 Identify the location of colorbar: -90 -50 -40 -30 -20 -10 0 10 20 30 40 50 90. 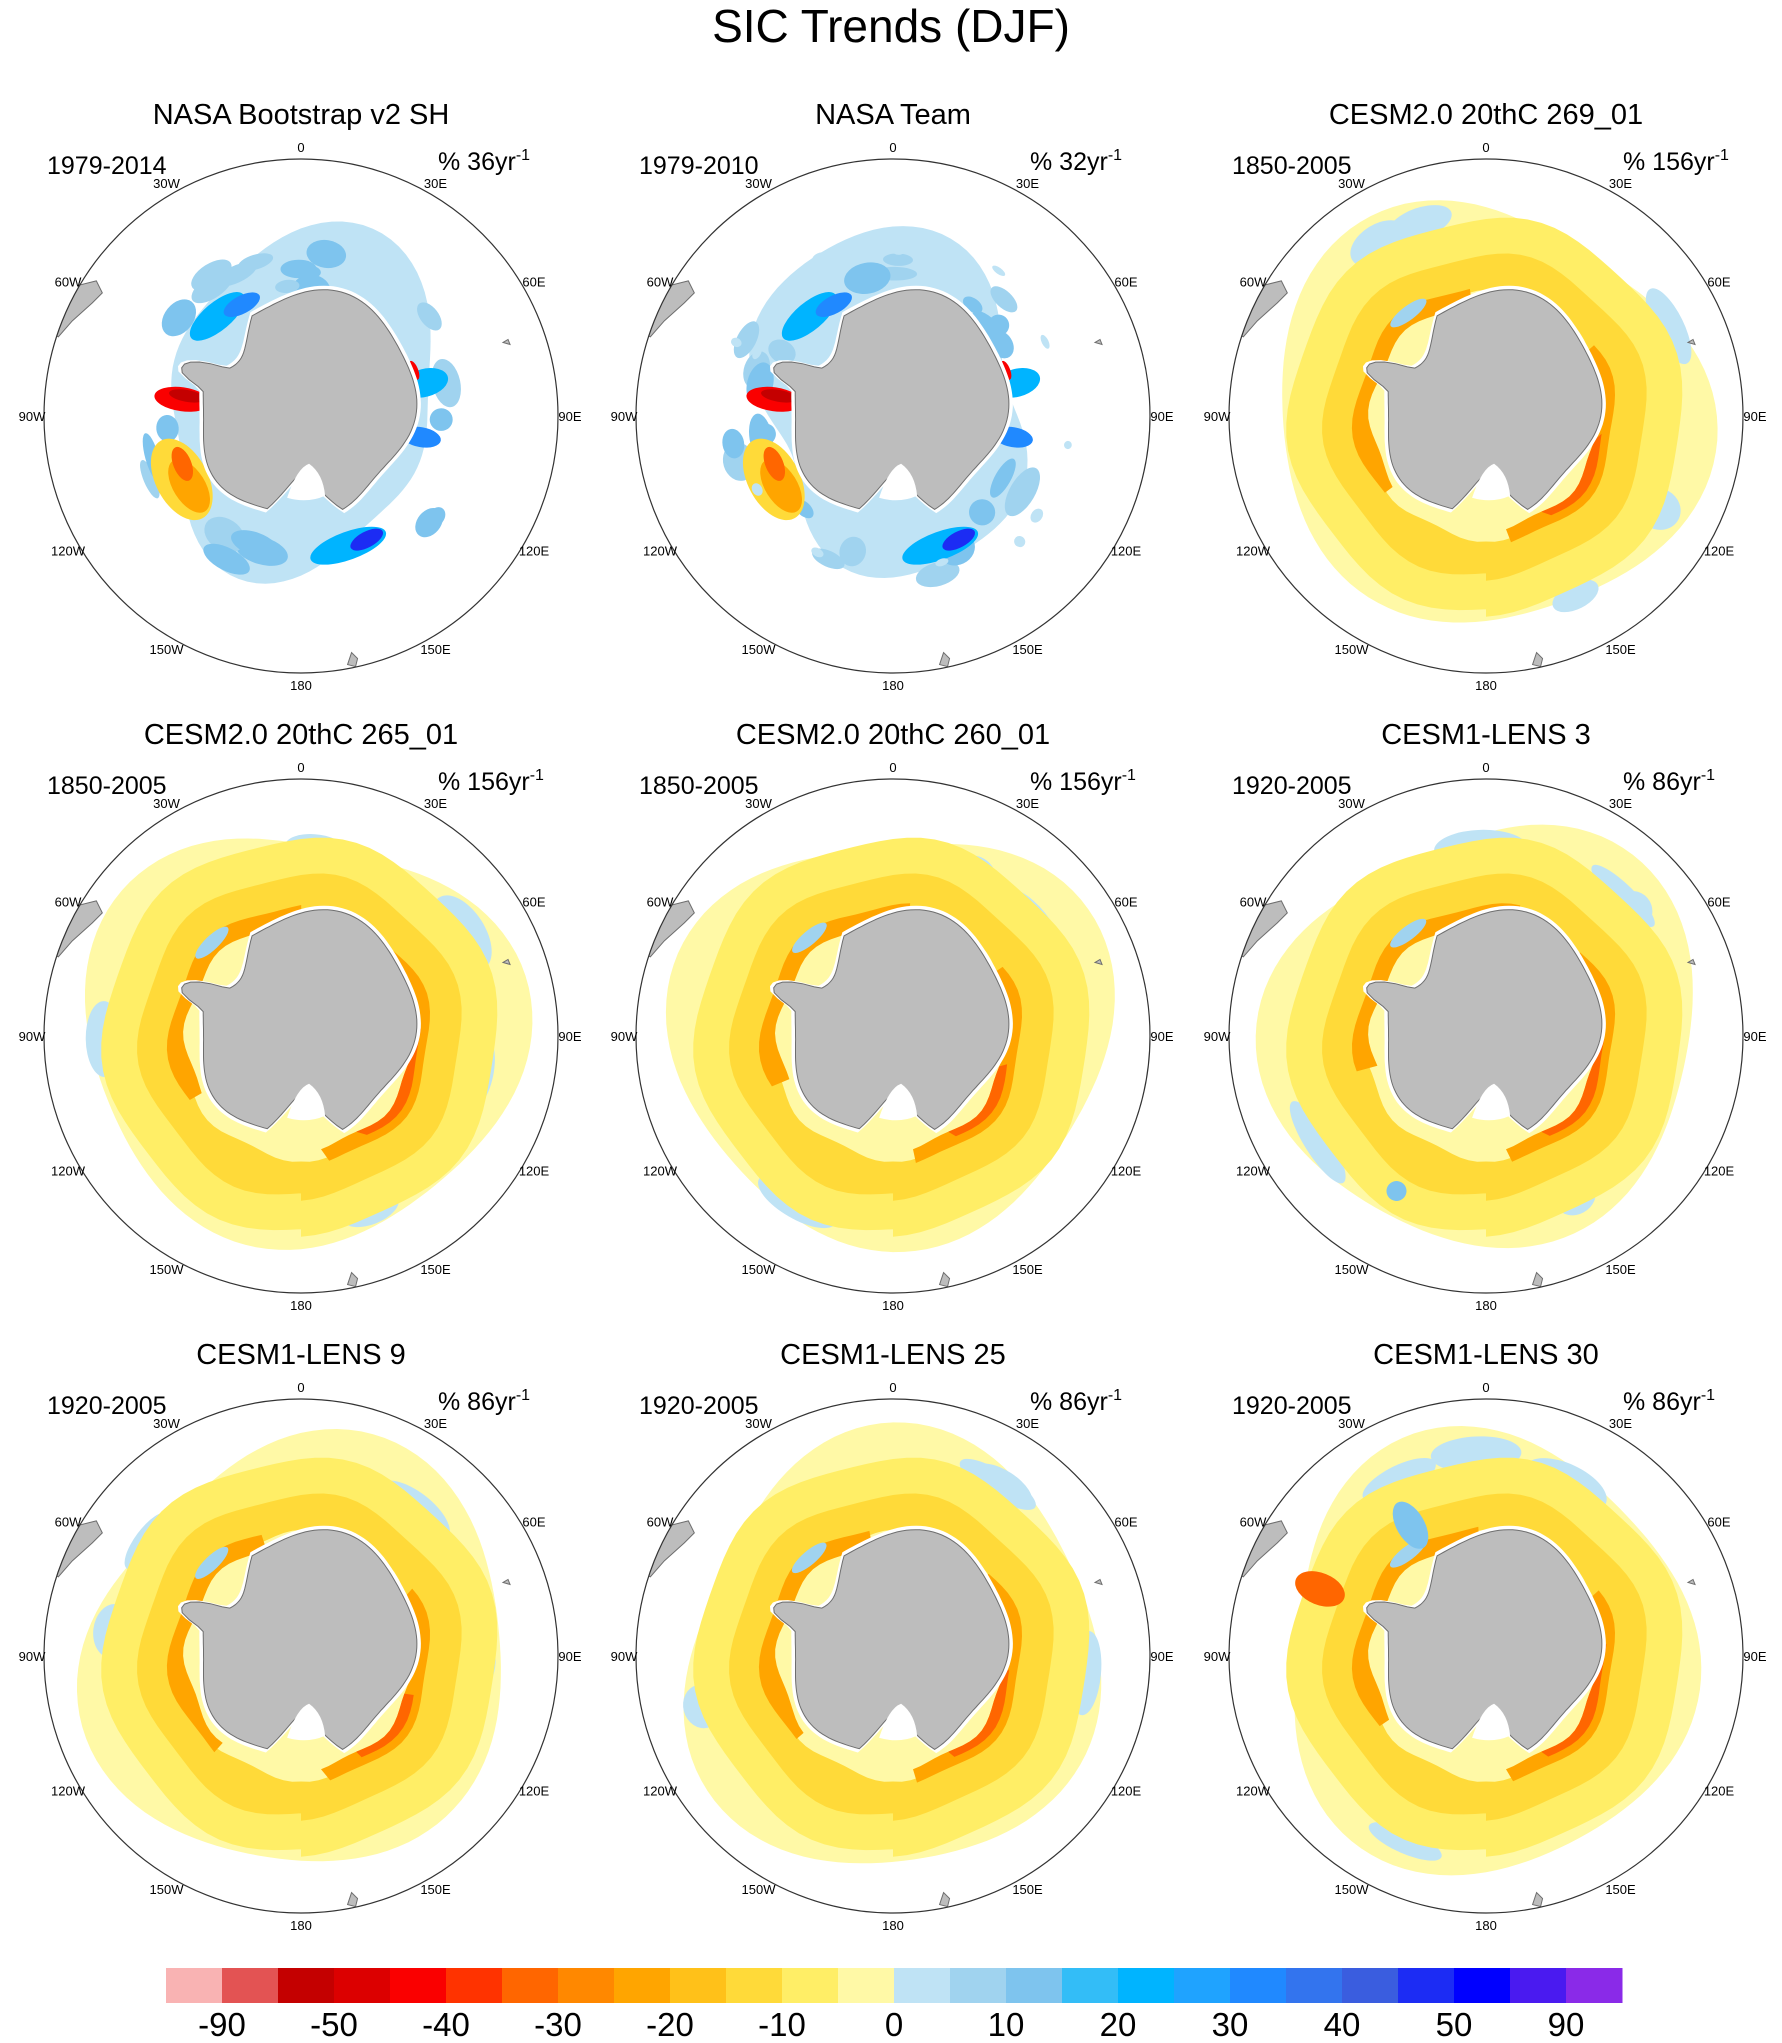
(894, 2005).